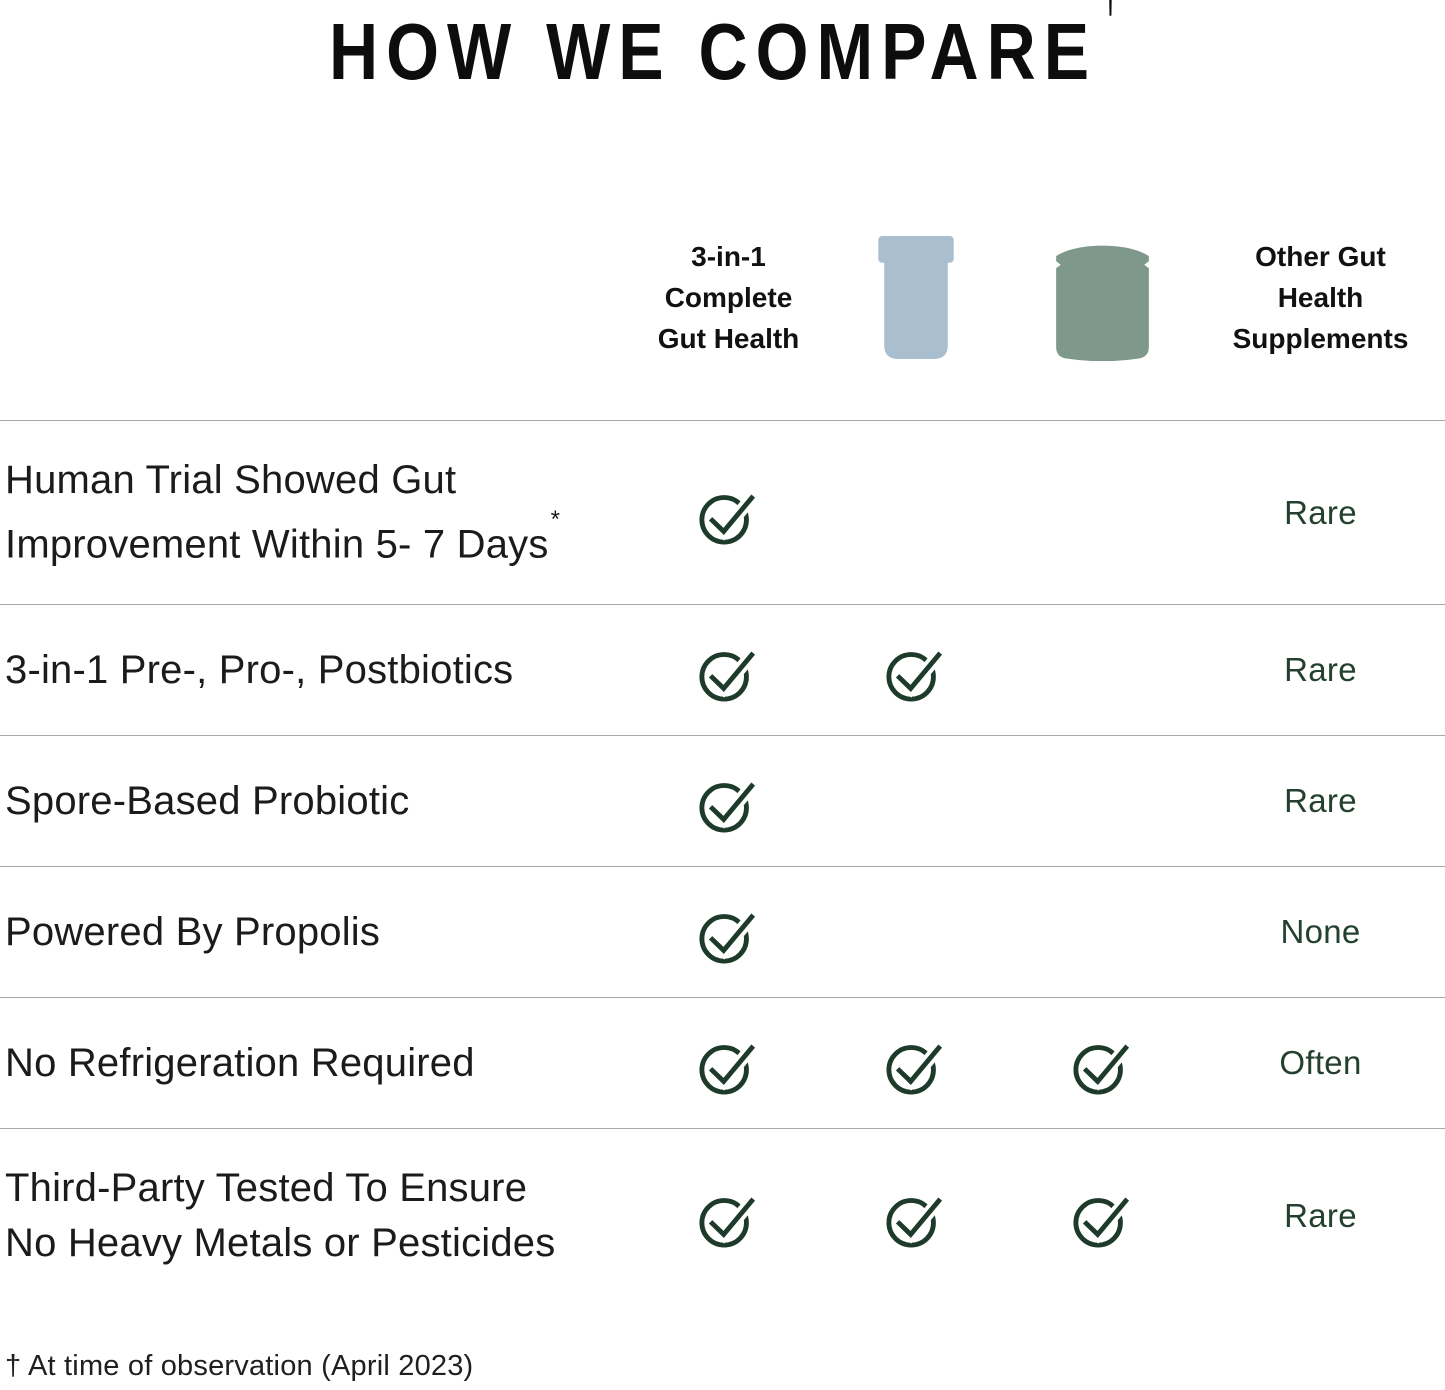 This screenshot has height=1390, width=1445. I want to click on header-other-column: Other Gut Health Supplements, so click(1320, 297).